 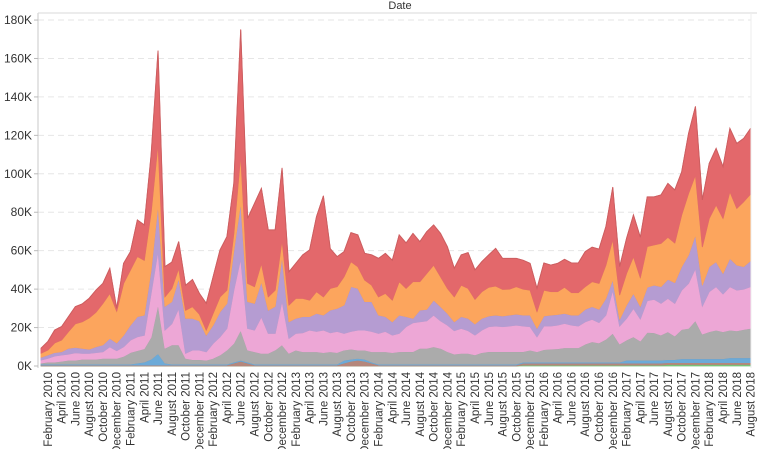 What do you see at coordinates (255, 404) in the screenshot?
I see `x-tick-label: August 2012` at bounding box center [255, 404].